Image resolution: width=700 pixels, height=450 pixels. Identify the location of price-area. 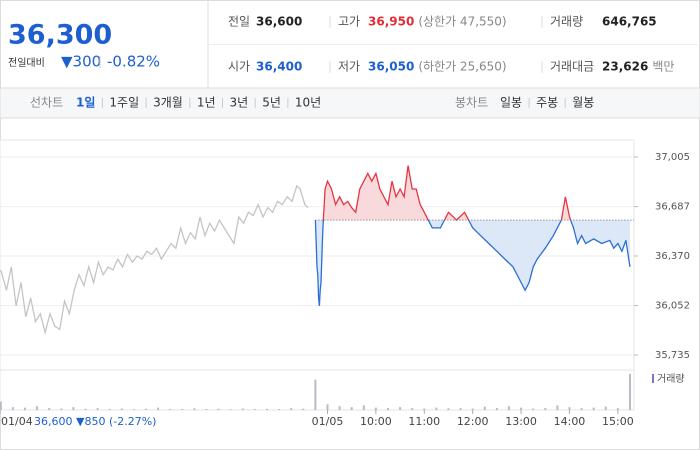
(472, 235).